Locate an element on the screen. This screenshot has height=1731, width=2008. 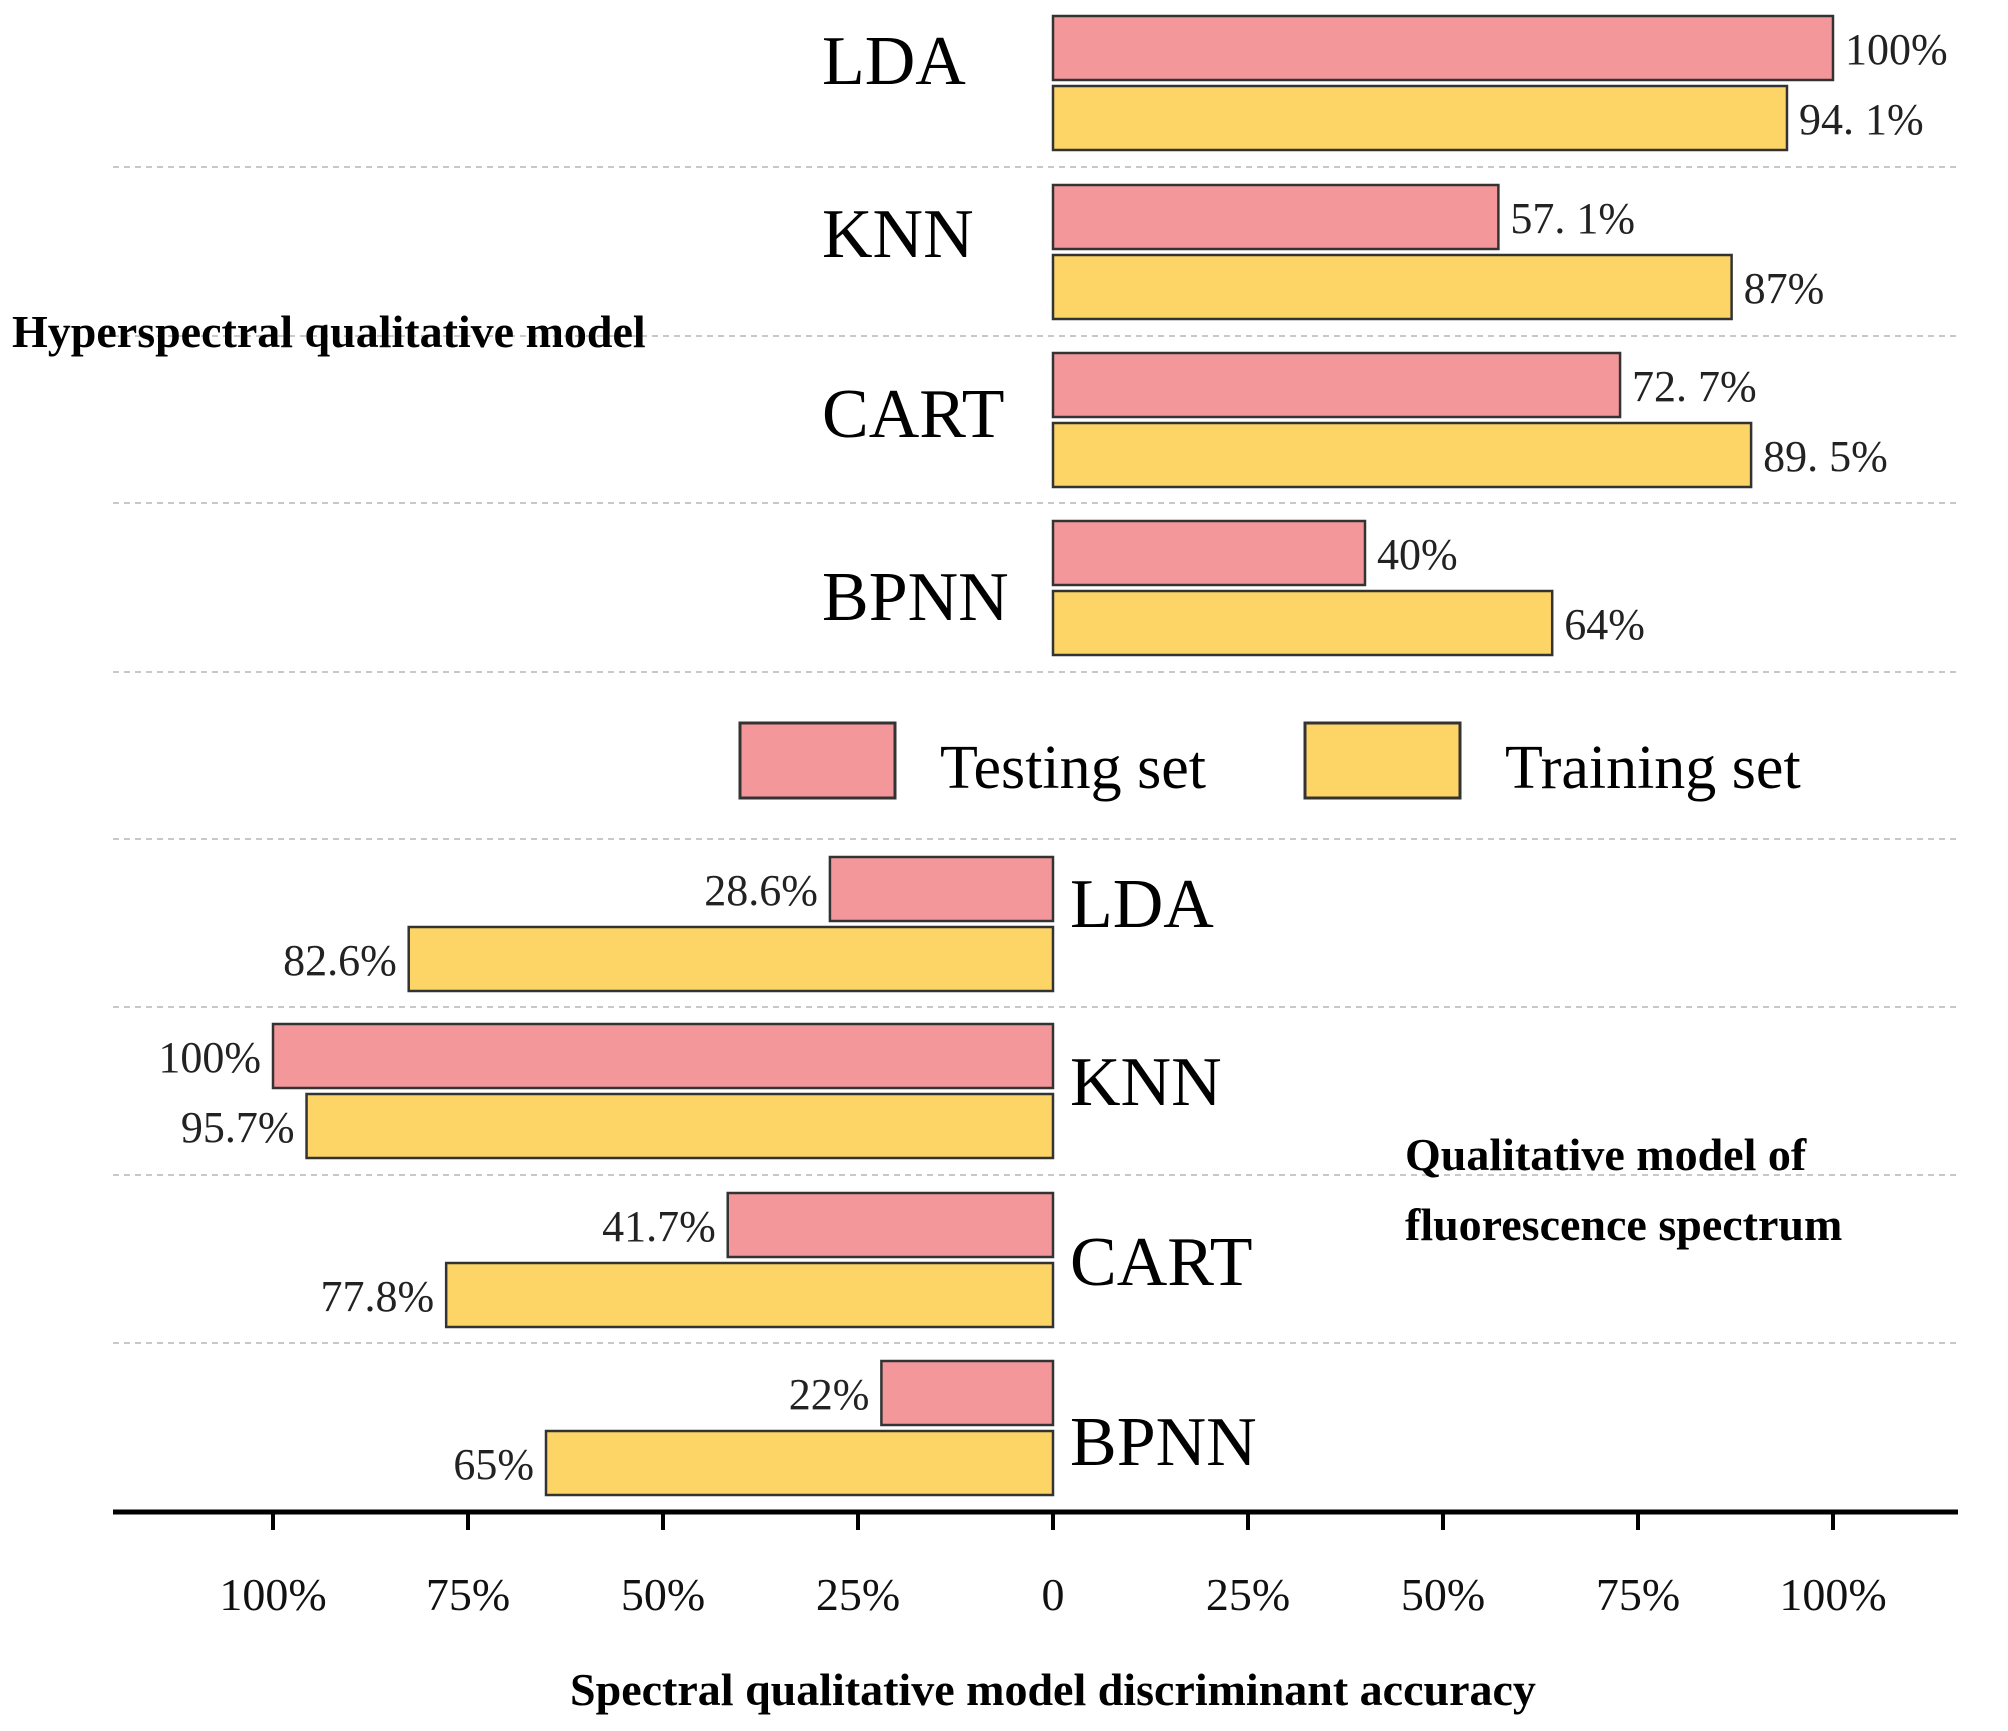
legend-label-training: Training set is located at coordinates (1653, 768).